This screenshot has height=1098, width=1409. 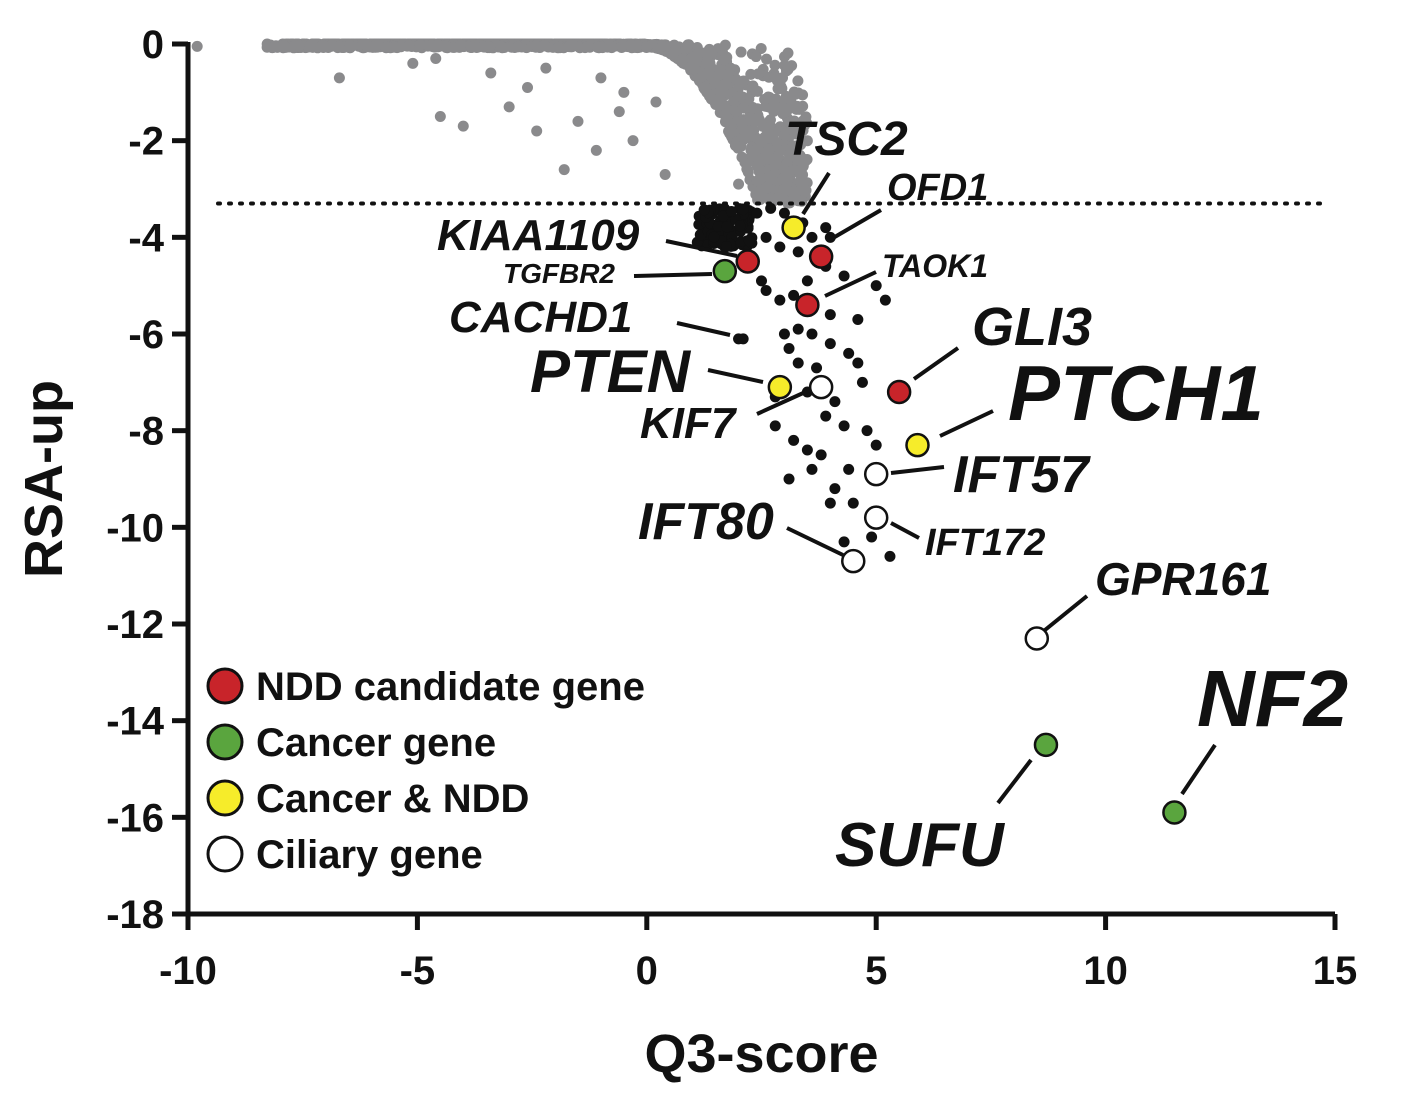 What do you see at coordinates (146, 142) in the screenshot?
I see `y-tick-label: -2` at bounding box center [146, 142].